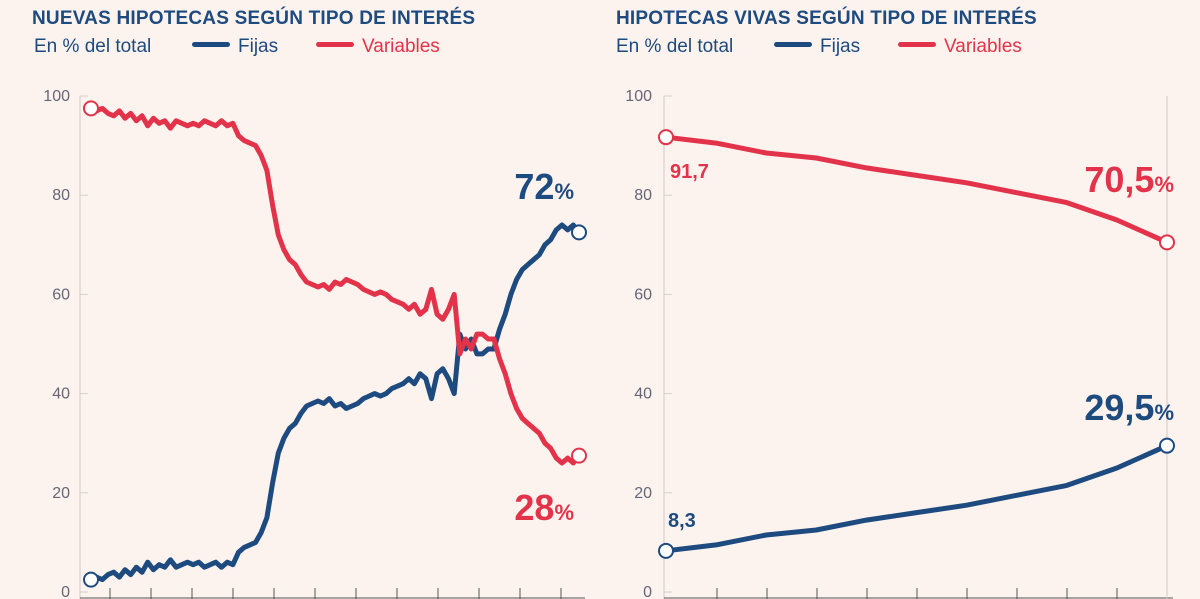  I want to click on end-label-variable: 28%, so click(544, 507).